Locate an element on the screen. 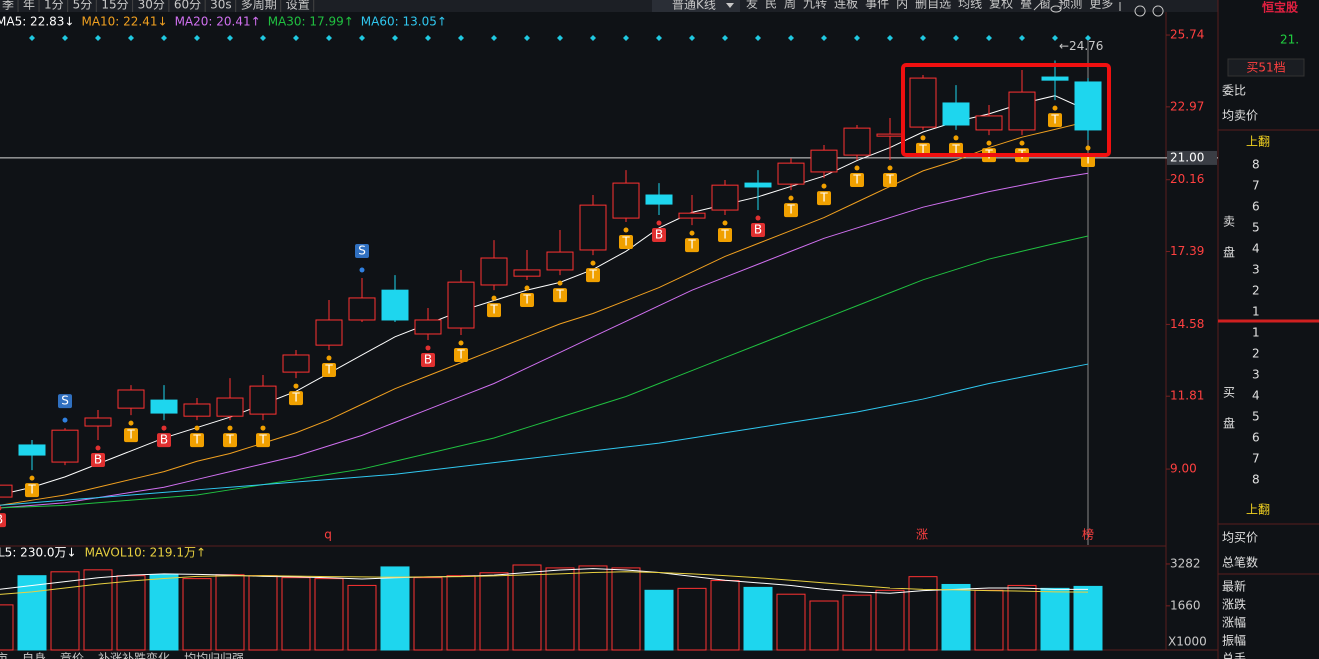 The width and height of the screenshot is (1319, 659). period-tab: 1分 is located at coordinates (54, 6).